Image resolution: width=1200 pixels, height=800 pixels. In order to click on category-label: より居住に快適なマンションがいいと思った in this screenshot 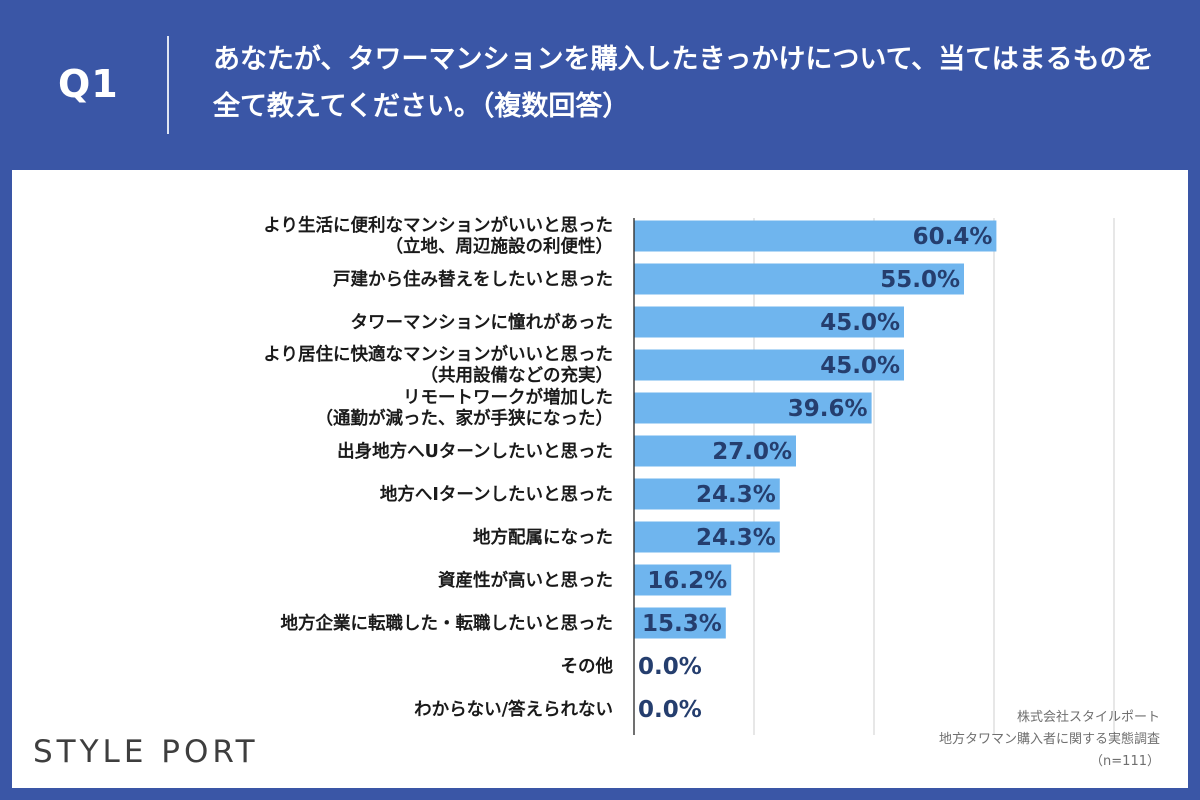, I will do `click(438, 354)`.